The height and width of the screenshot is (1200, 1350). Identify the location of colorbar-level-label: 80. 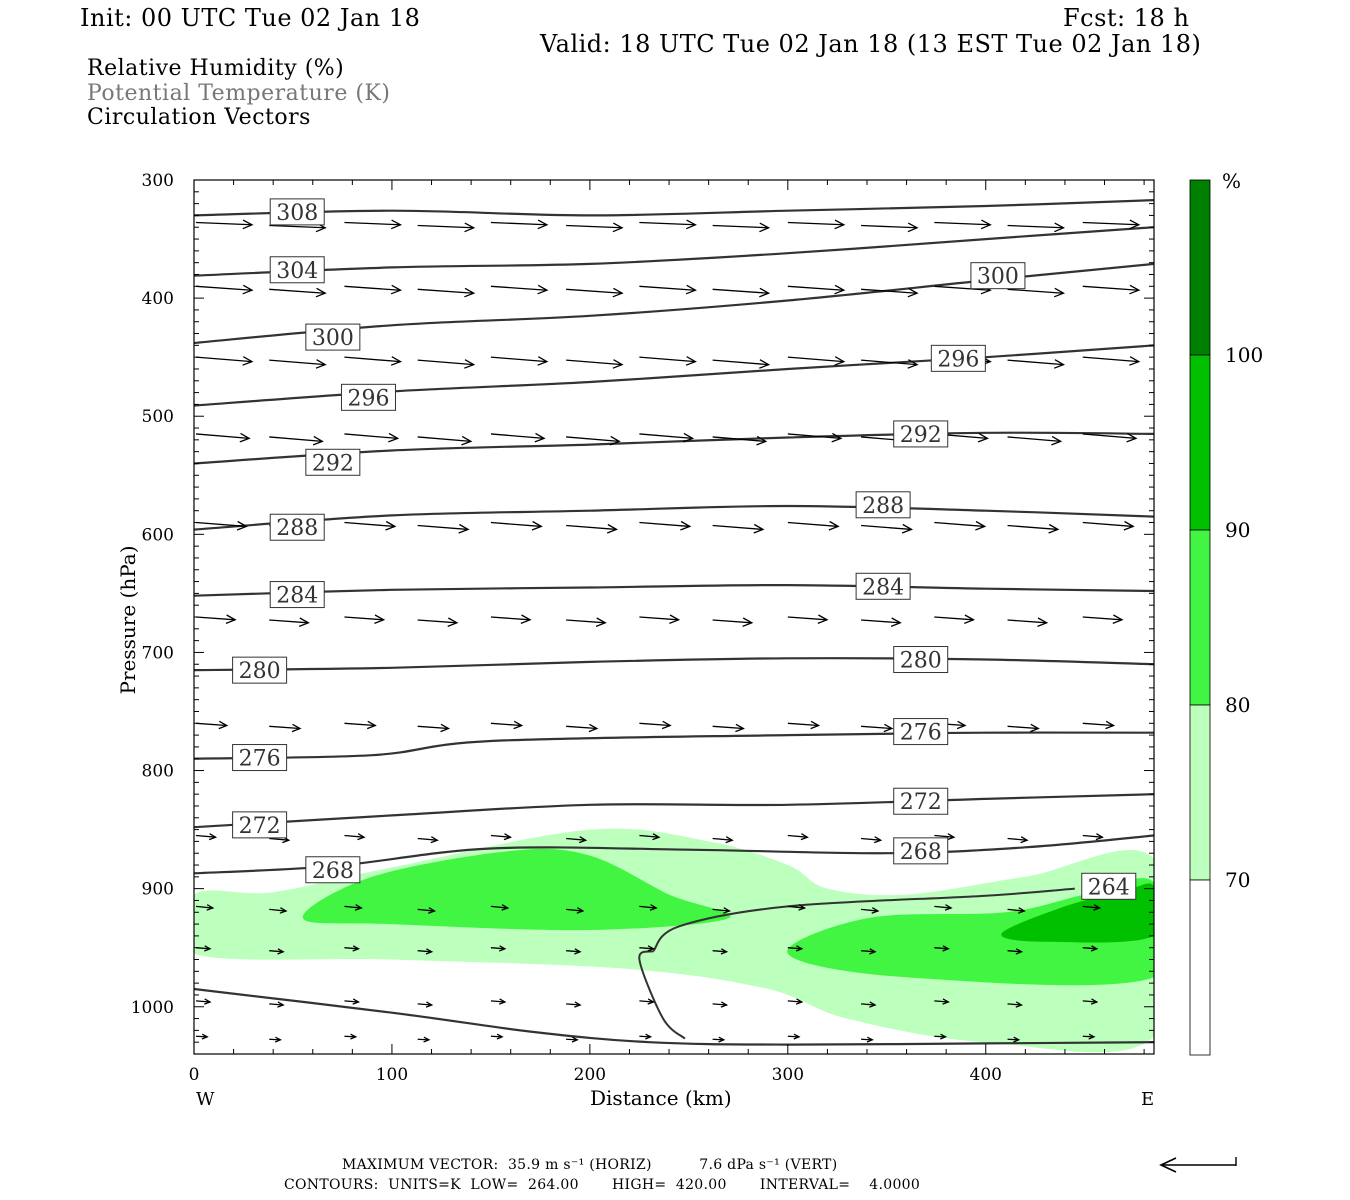
(1237, 705).